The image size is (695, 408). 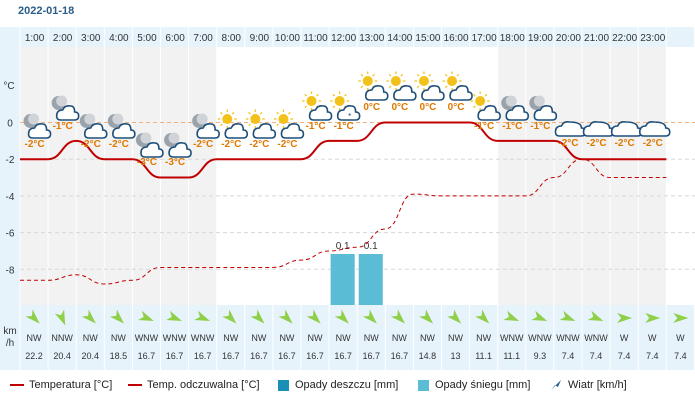 I want to click on cloud-icon, so click(x=654, y=129).